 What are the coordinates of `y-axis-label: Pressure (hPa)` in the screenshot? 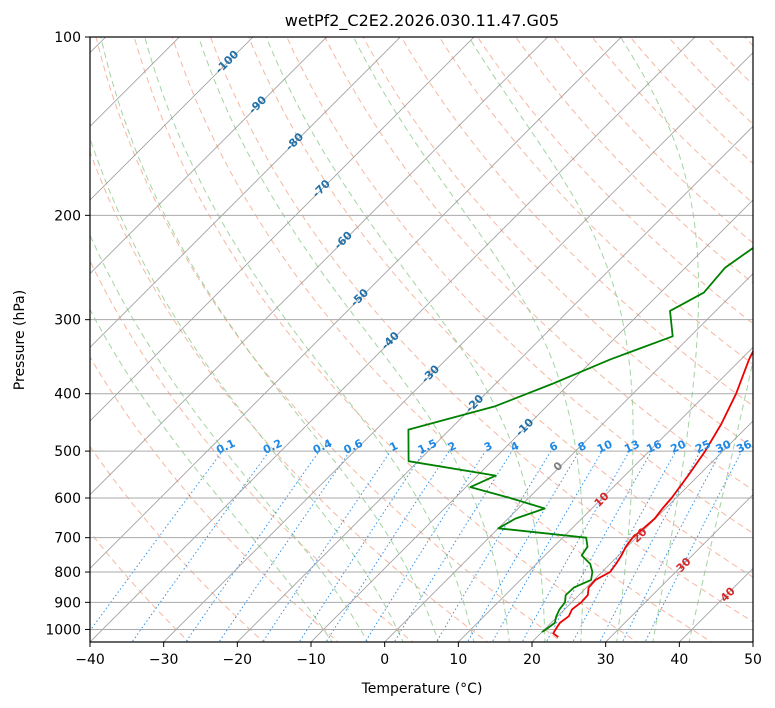 It's located at (20, 340).